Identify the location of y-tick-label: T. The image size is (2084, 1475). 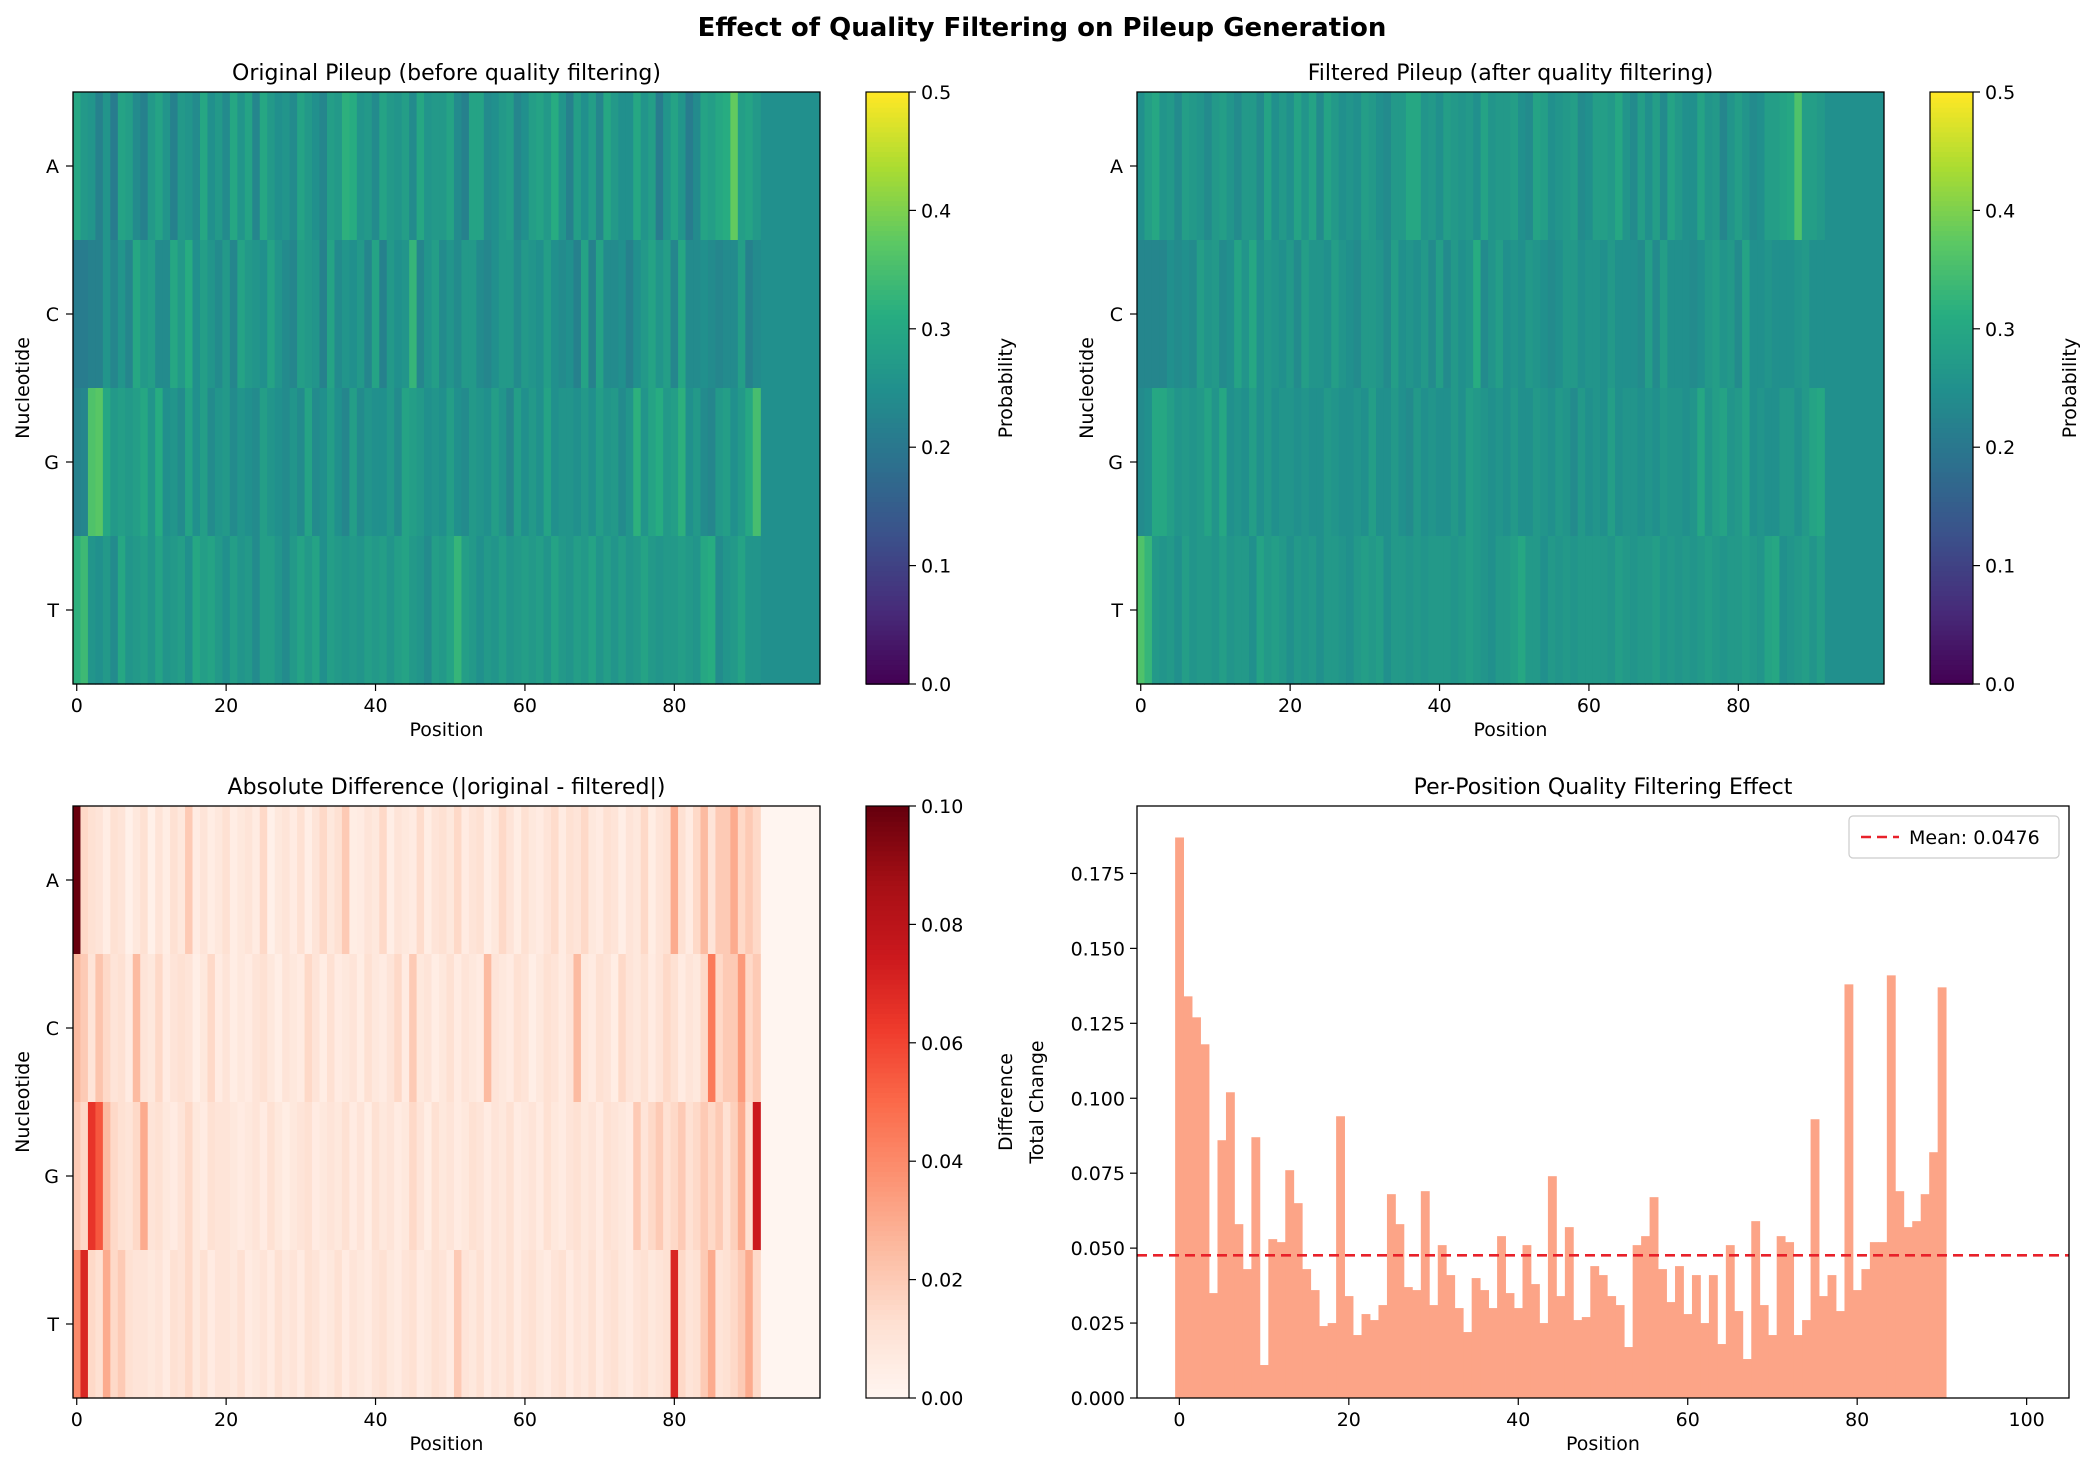
(52, 611).